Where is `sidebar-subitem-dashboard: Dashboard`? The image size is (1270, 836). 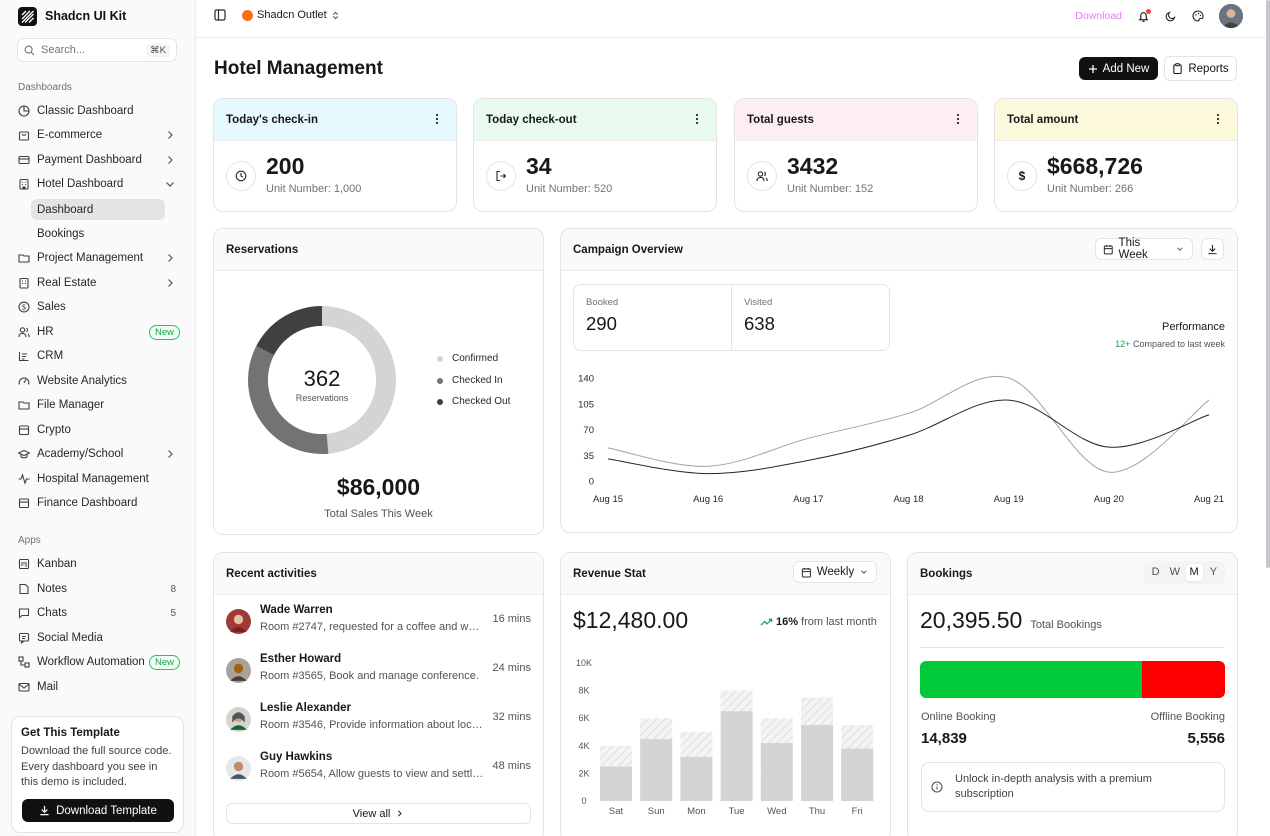 sidebar-subitem-dashboard: Dashboard is located at coordinates (98, 209).